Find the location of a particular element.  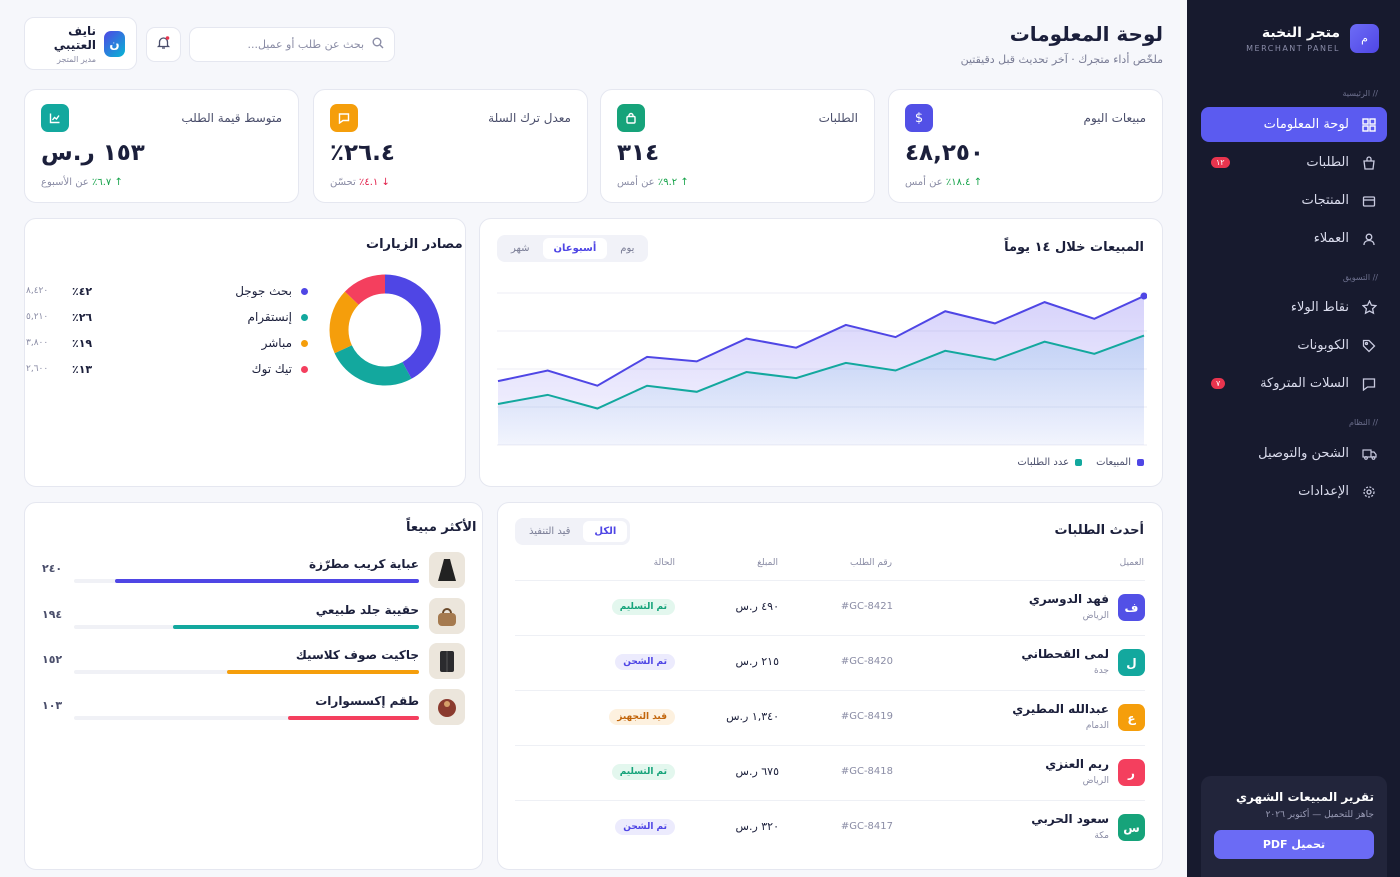

customer-name: سعود الحربي is located at coordinates (1070, 819).